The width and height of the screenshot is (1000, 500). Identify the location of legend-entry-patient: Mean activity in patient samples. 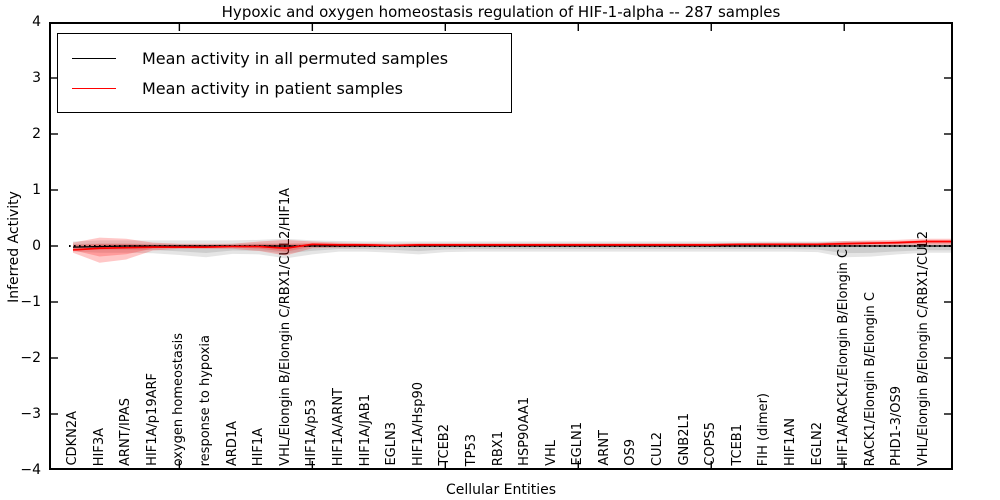
(291, 88).